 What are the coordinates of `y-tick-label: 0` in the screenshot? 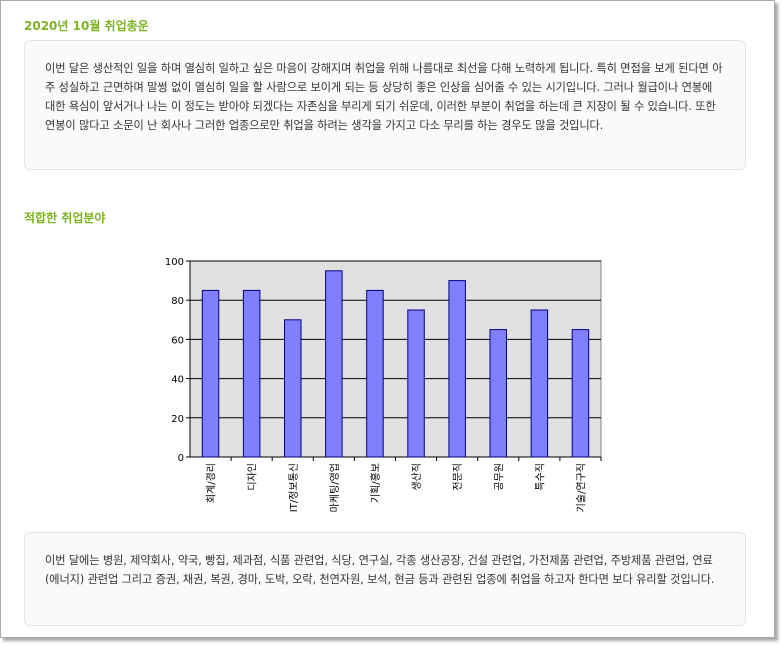 It's located at (181, 458).